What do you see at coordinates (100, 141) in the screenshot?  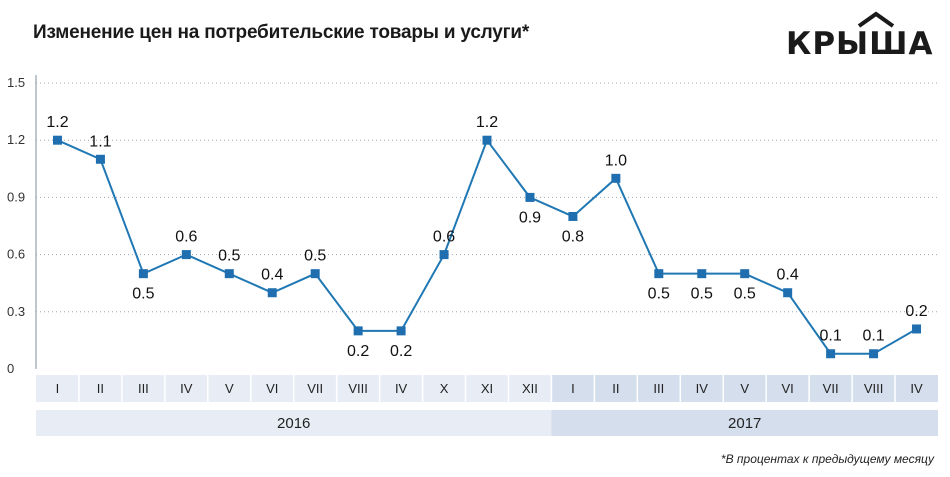 I see `data-label: 1.1` at bounding box center [100, 141].